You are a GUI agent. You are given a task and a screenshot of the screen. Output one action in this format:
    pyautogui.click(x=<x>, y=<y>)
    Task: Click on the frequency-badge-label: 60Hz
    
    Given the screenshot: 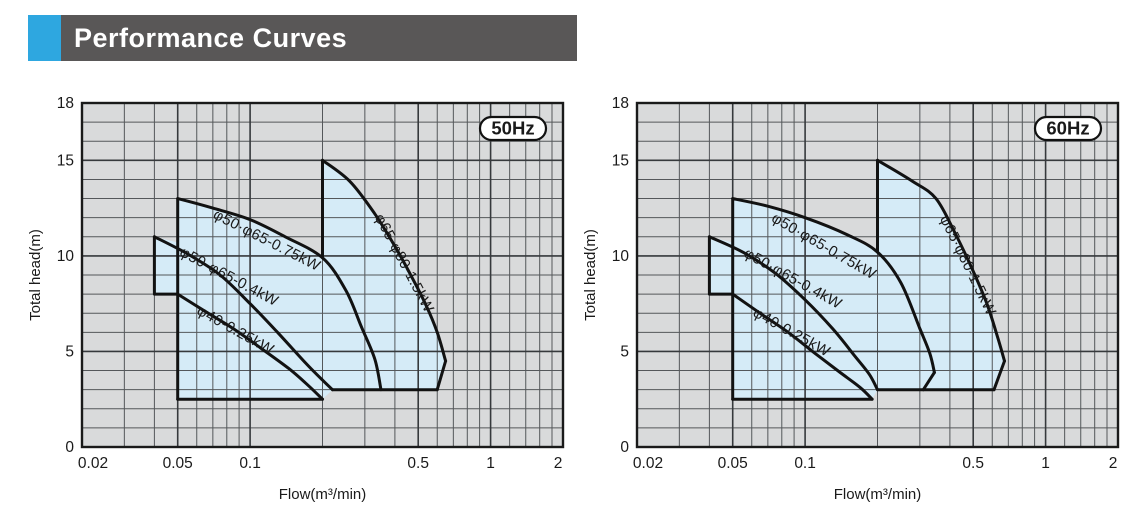 What is the action you would take?
    pyautogui.click(x=1067, y=128)
    